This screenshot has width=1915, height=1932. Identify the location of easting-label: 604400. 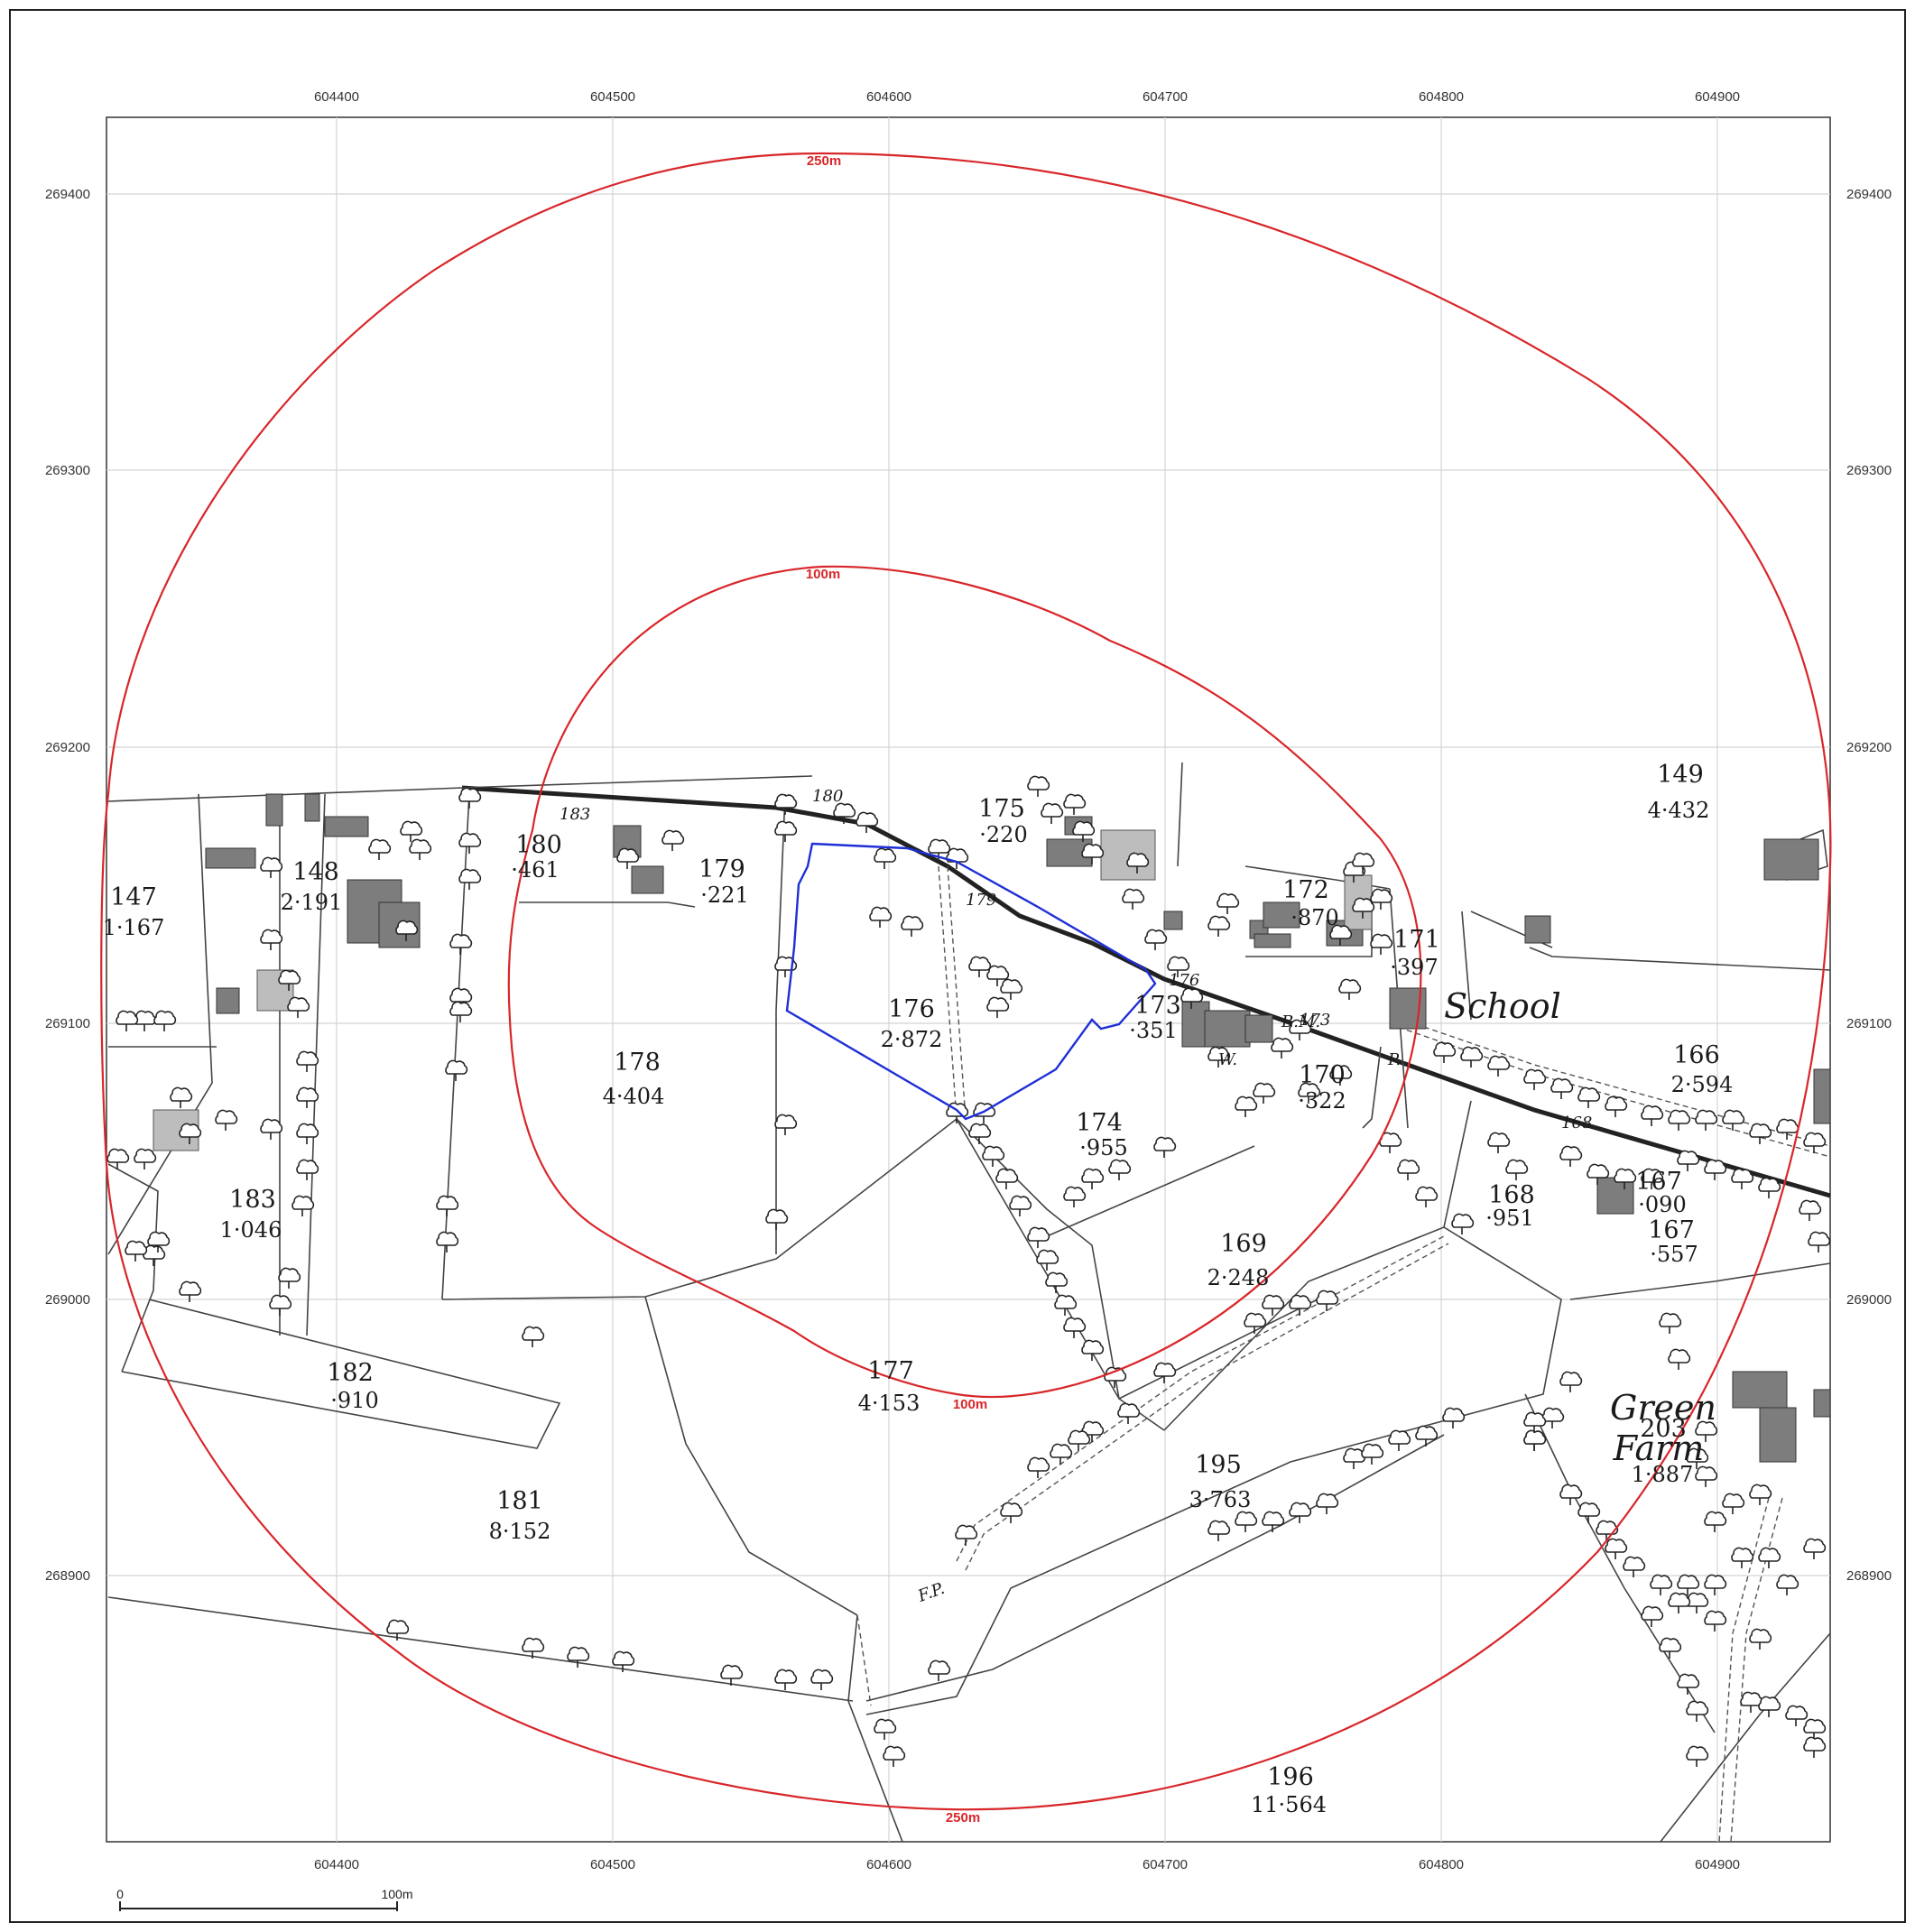
(336, 97).